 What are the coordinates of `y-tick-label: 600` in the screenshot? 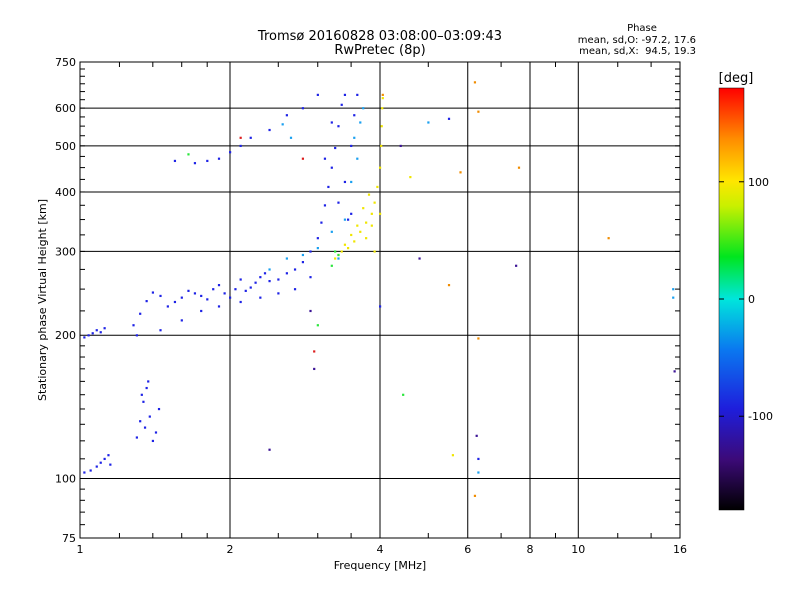 It's located at (65, 108).